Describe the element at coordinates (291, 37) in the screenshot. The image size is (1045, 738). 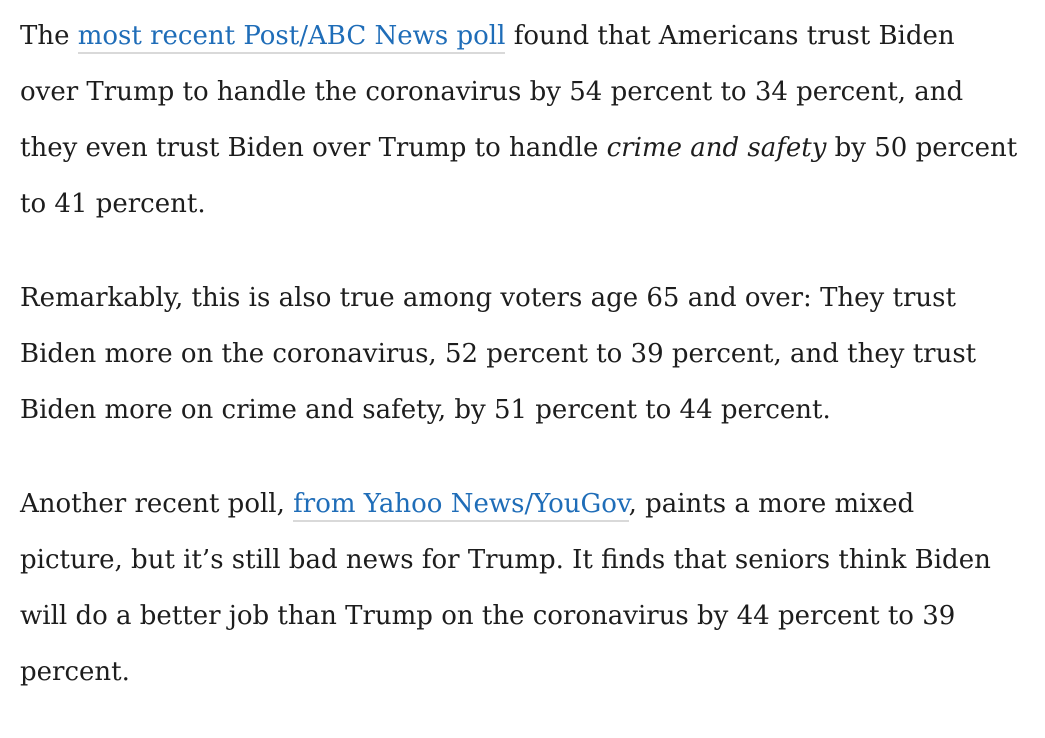
I see `post-abc-news-poll-link: most recent Post/ABC News poll` at that location.